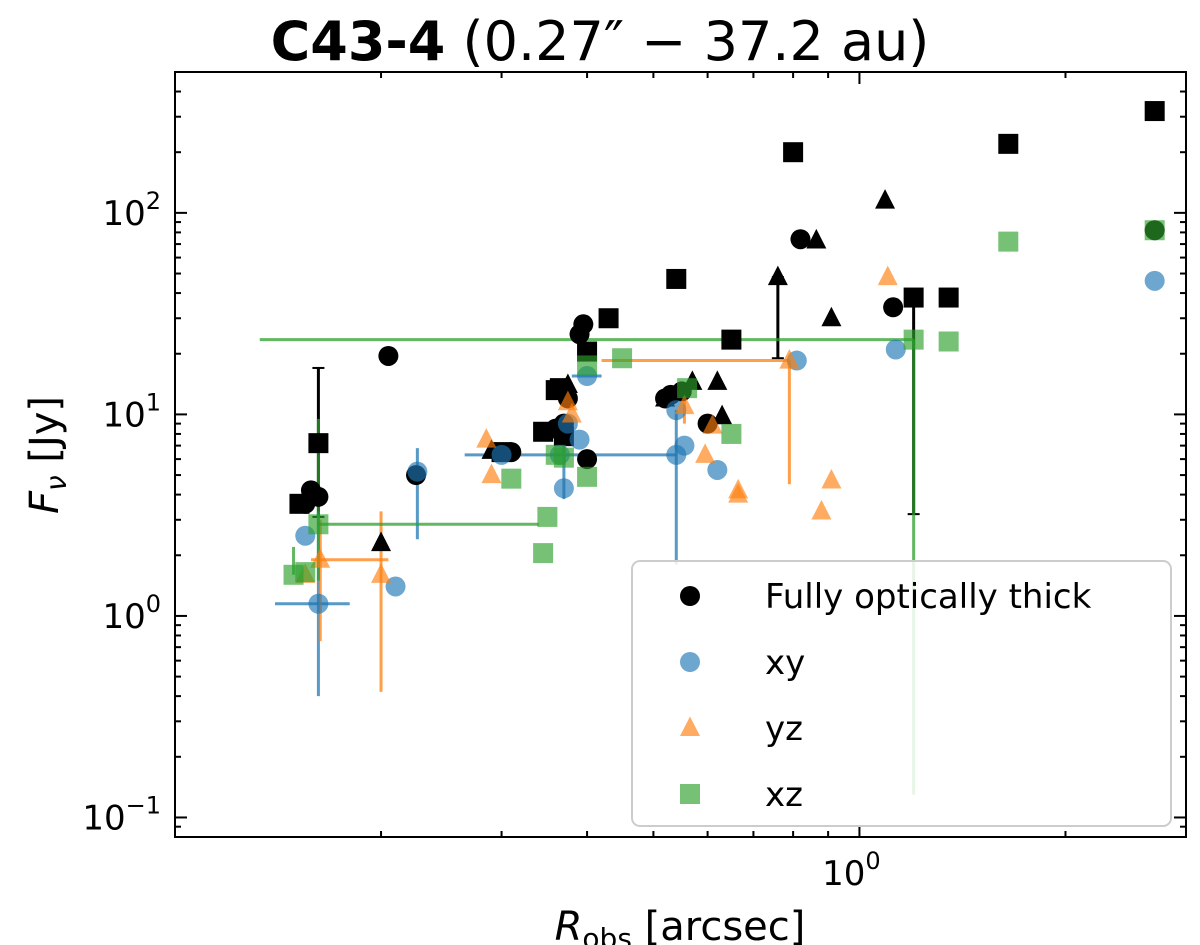 This screenshot has height=945, width=1200. What do you see at coordinates (680, 924) in the screenshot?
I see `x-axis-label: Robs [arcsec]` at bounding box center [680, 924].